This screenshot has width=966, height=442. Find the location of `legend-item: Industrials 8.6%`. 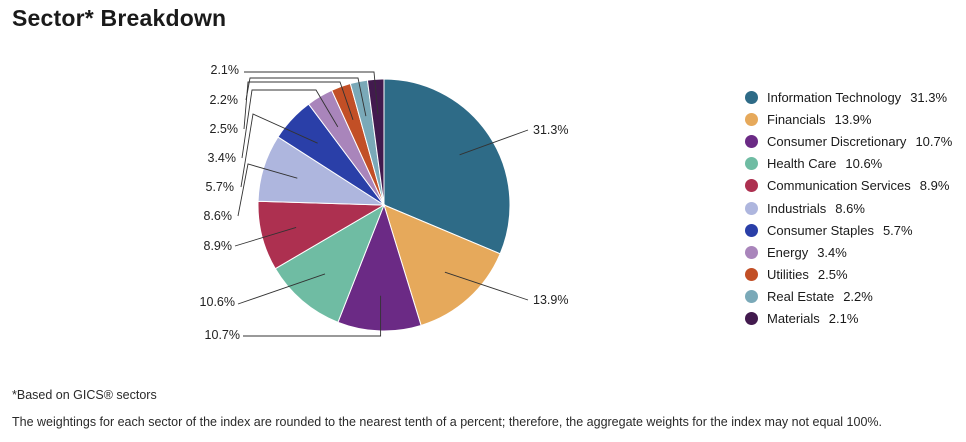

legend-item: Industrials 8.6% is located at coordinates (848, 208).